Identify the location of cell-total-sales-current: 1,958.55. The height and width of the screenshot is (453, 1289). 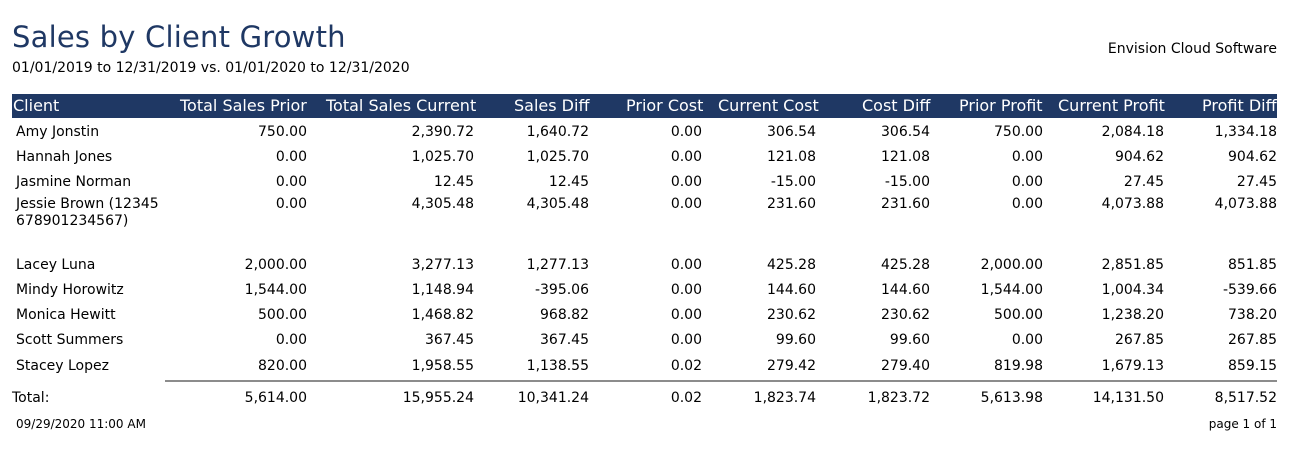
(442, 366).